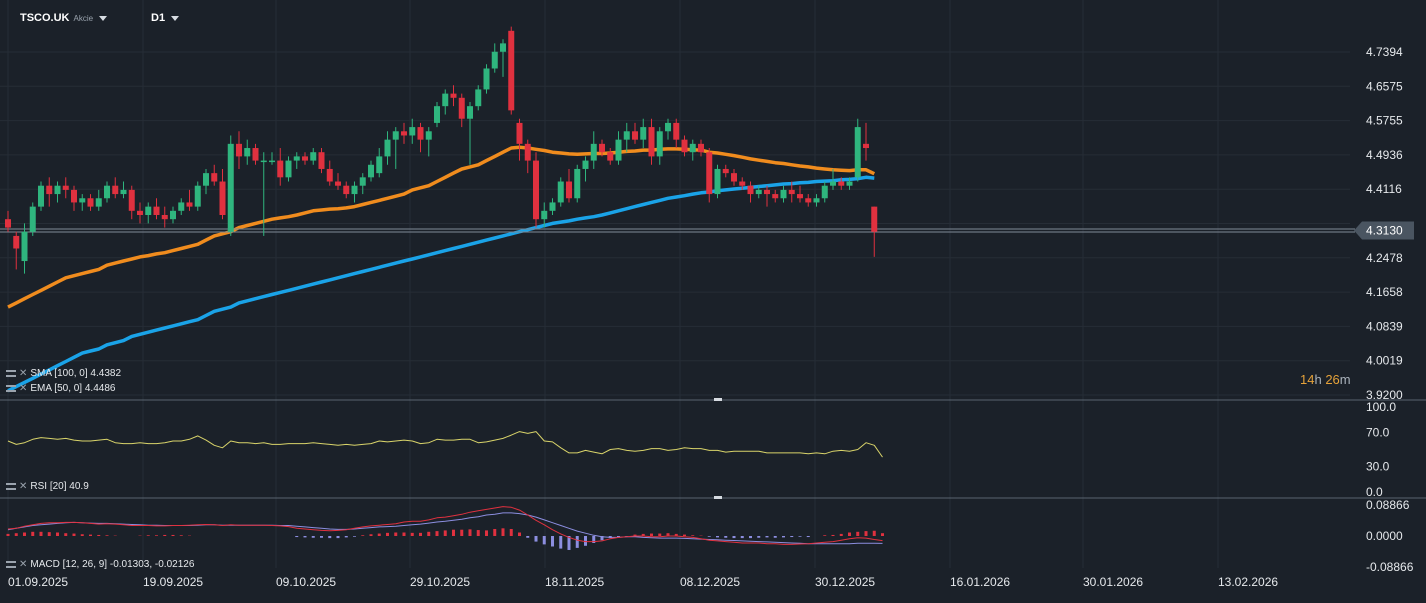 Image resolution: width=1426 pixels, height=603 pixels. Describe the element at coordinates (1384, 536) in the screenshot. I see `macd-tick-label: 0.0000` at that location.